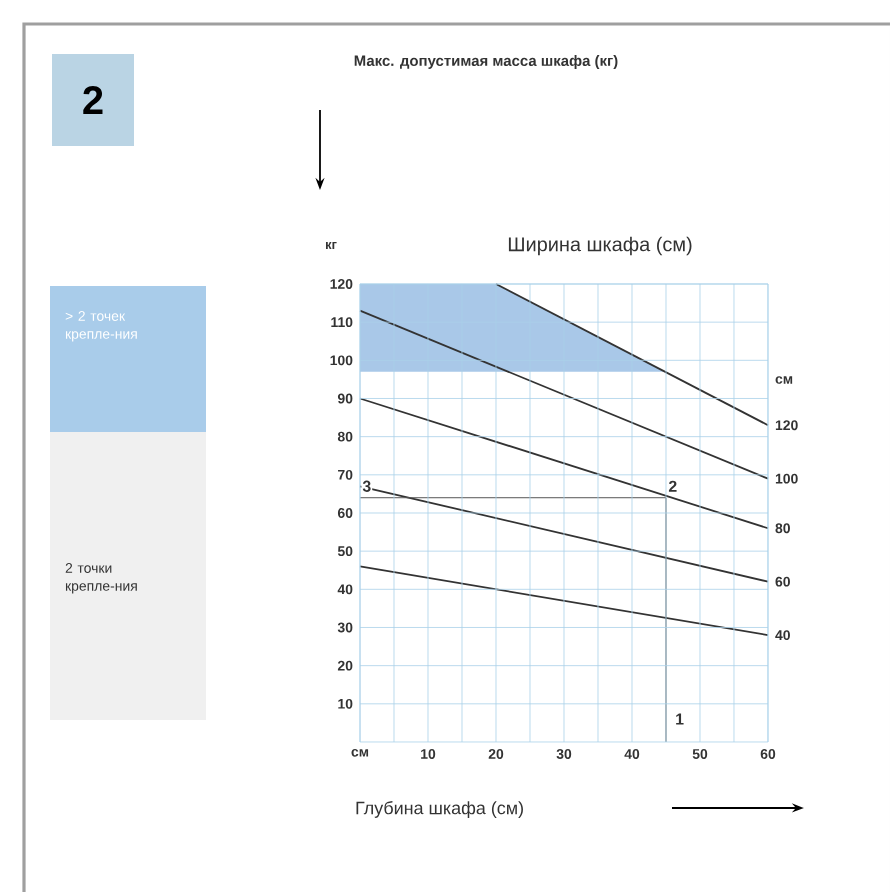 The width and height of the screenshot is (890, 892). Describe the element at coordinates (439, 809) in the screenshot. I see `x-axis-title: Глубина шкафа (см)` at that location.